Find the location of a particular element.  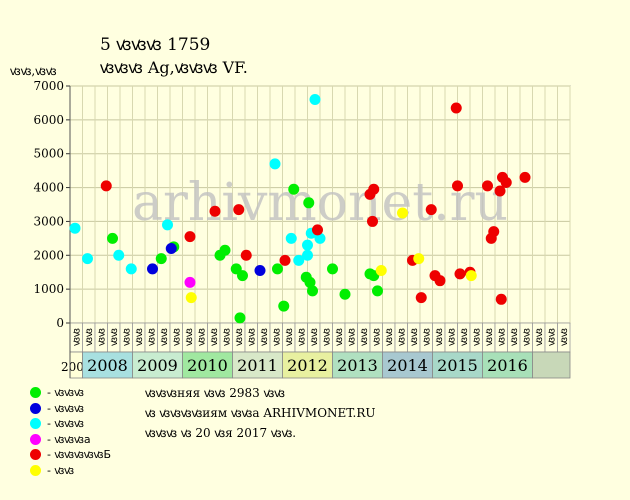

legend-item: - ꟃꟃꟃꟃꟃБ is located at coordinates (70, 455).